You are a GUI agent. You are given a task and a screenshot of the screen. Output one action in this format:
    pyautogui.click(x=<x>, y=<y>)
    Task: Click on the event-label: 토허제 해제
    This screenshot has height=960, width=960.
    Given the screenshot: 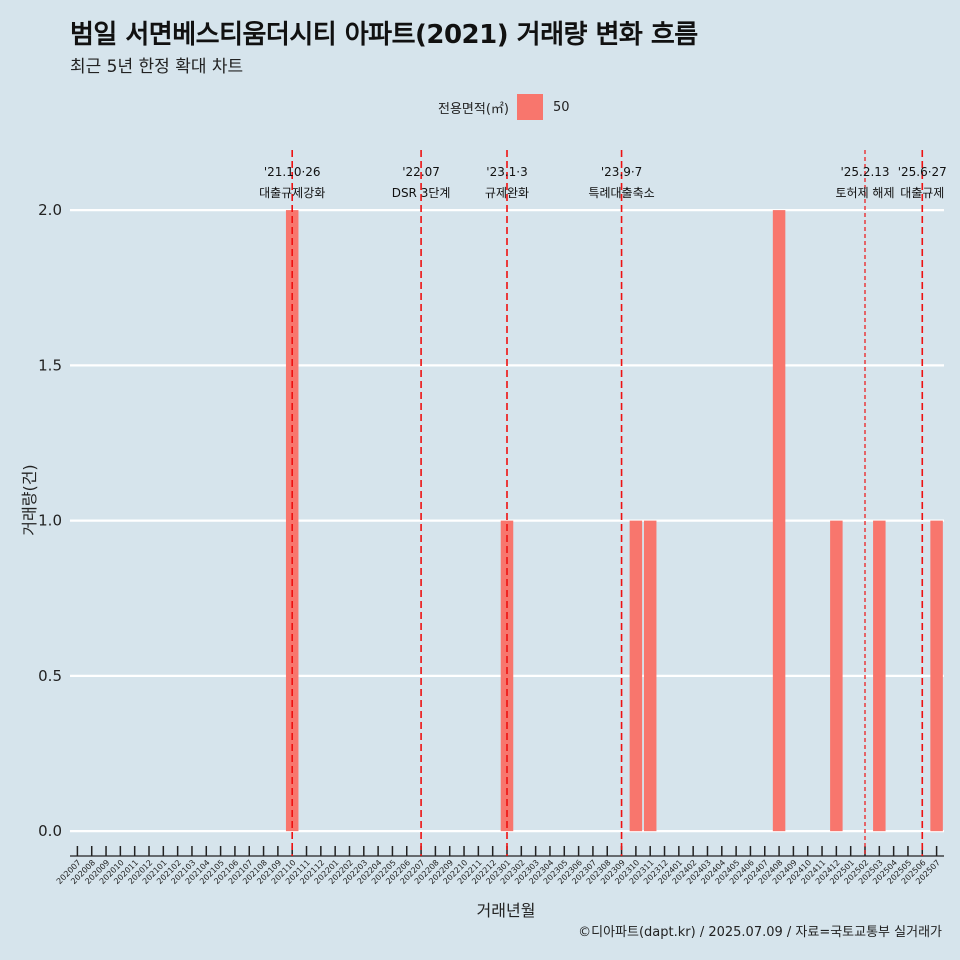 What is the action you would take?
    pyautogui.click(x=864, y=193)
    